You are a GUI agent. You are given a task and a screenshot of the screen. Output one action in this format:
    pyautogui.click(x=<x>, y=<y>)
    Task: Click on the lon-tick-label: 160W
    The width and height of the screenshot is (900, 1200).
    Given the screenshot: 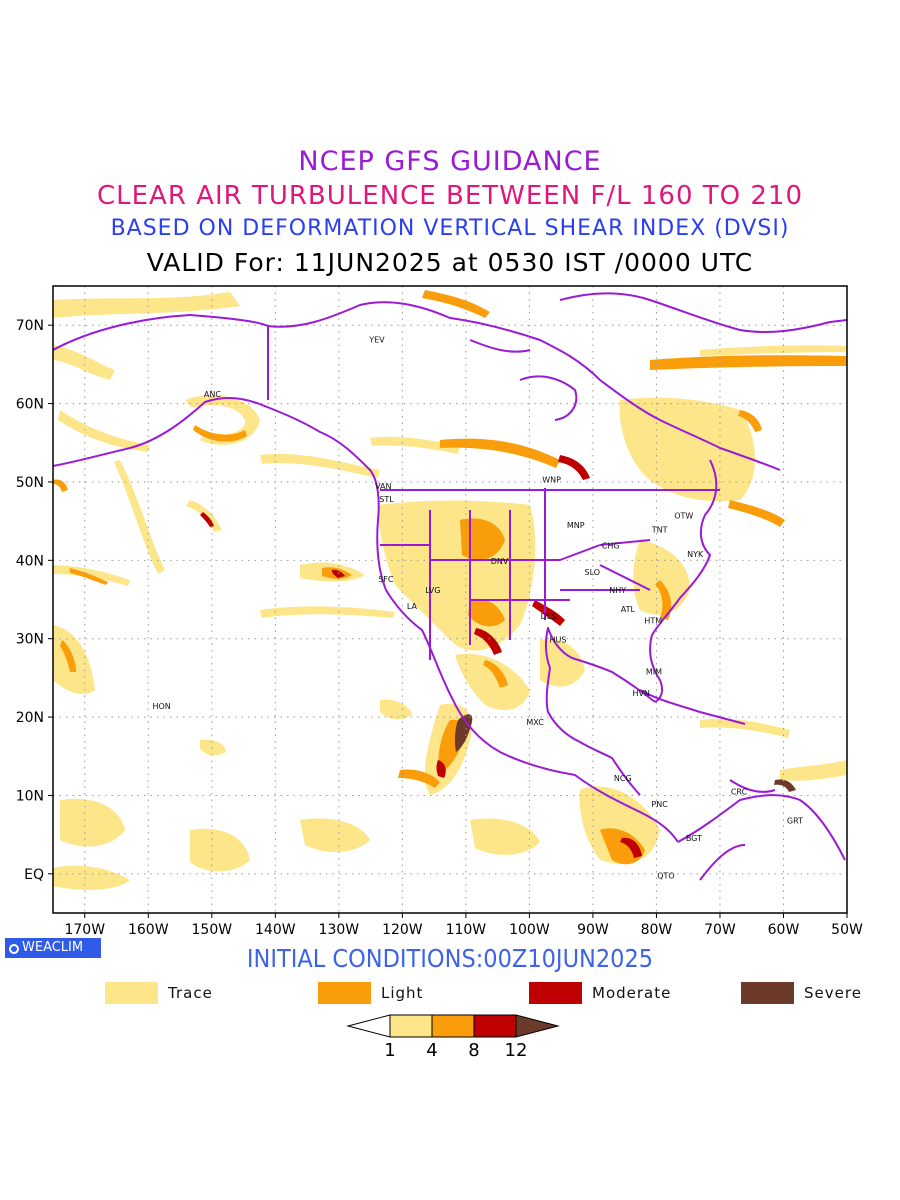 What is the action you would take?
    pyautogui.click(x=148, y=930)
    